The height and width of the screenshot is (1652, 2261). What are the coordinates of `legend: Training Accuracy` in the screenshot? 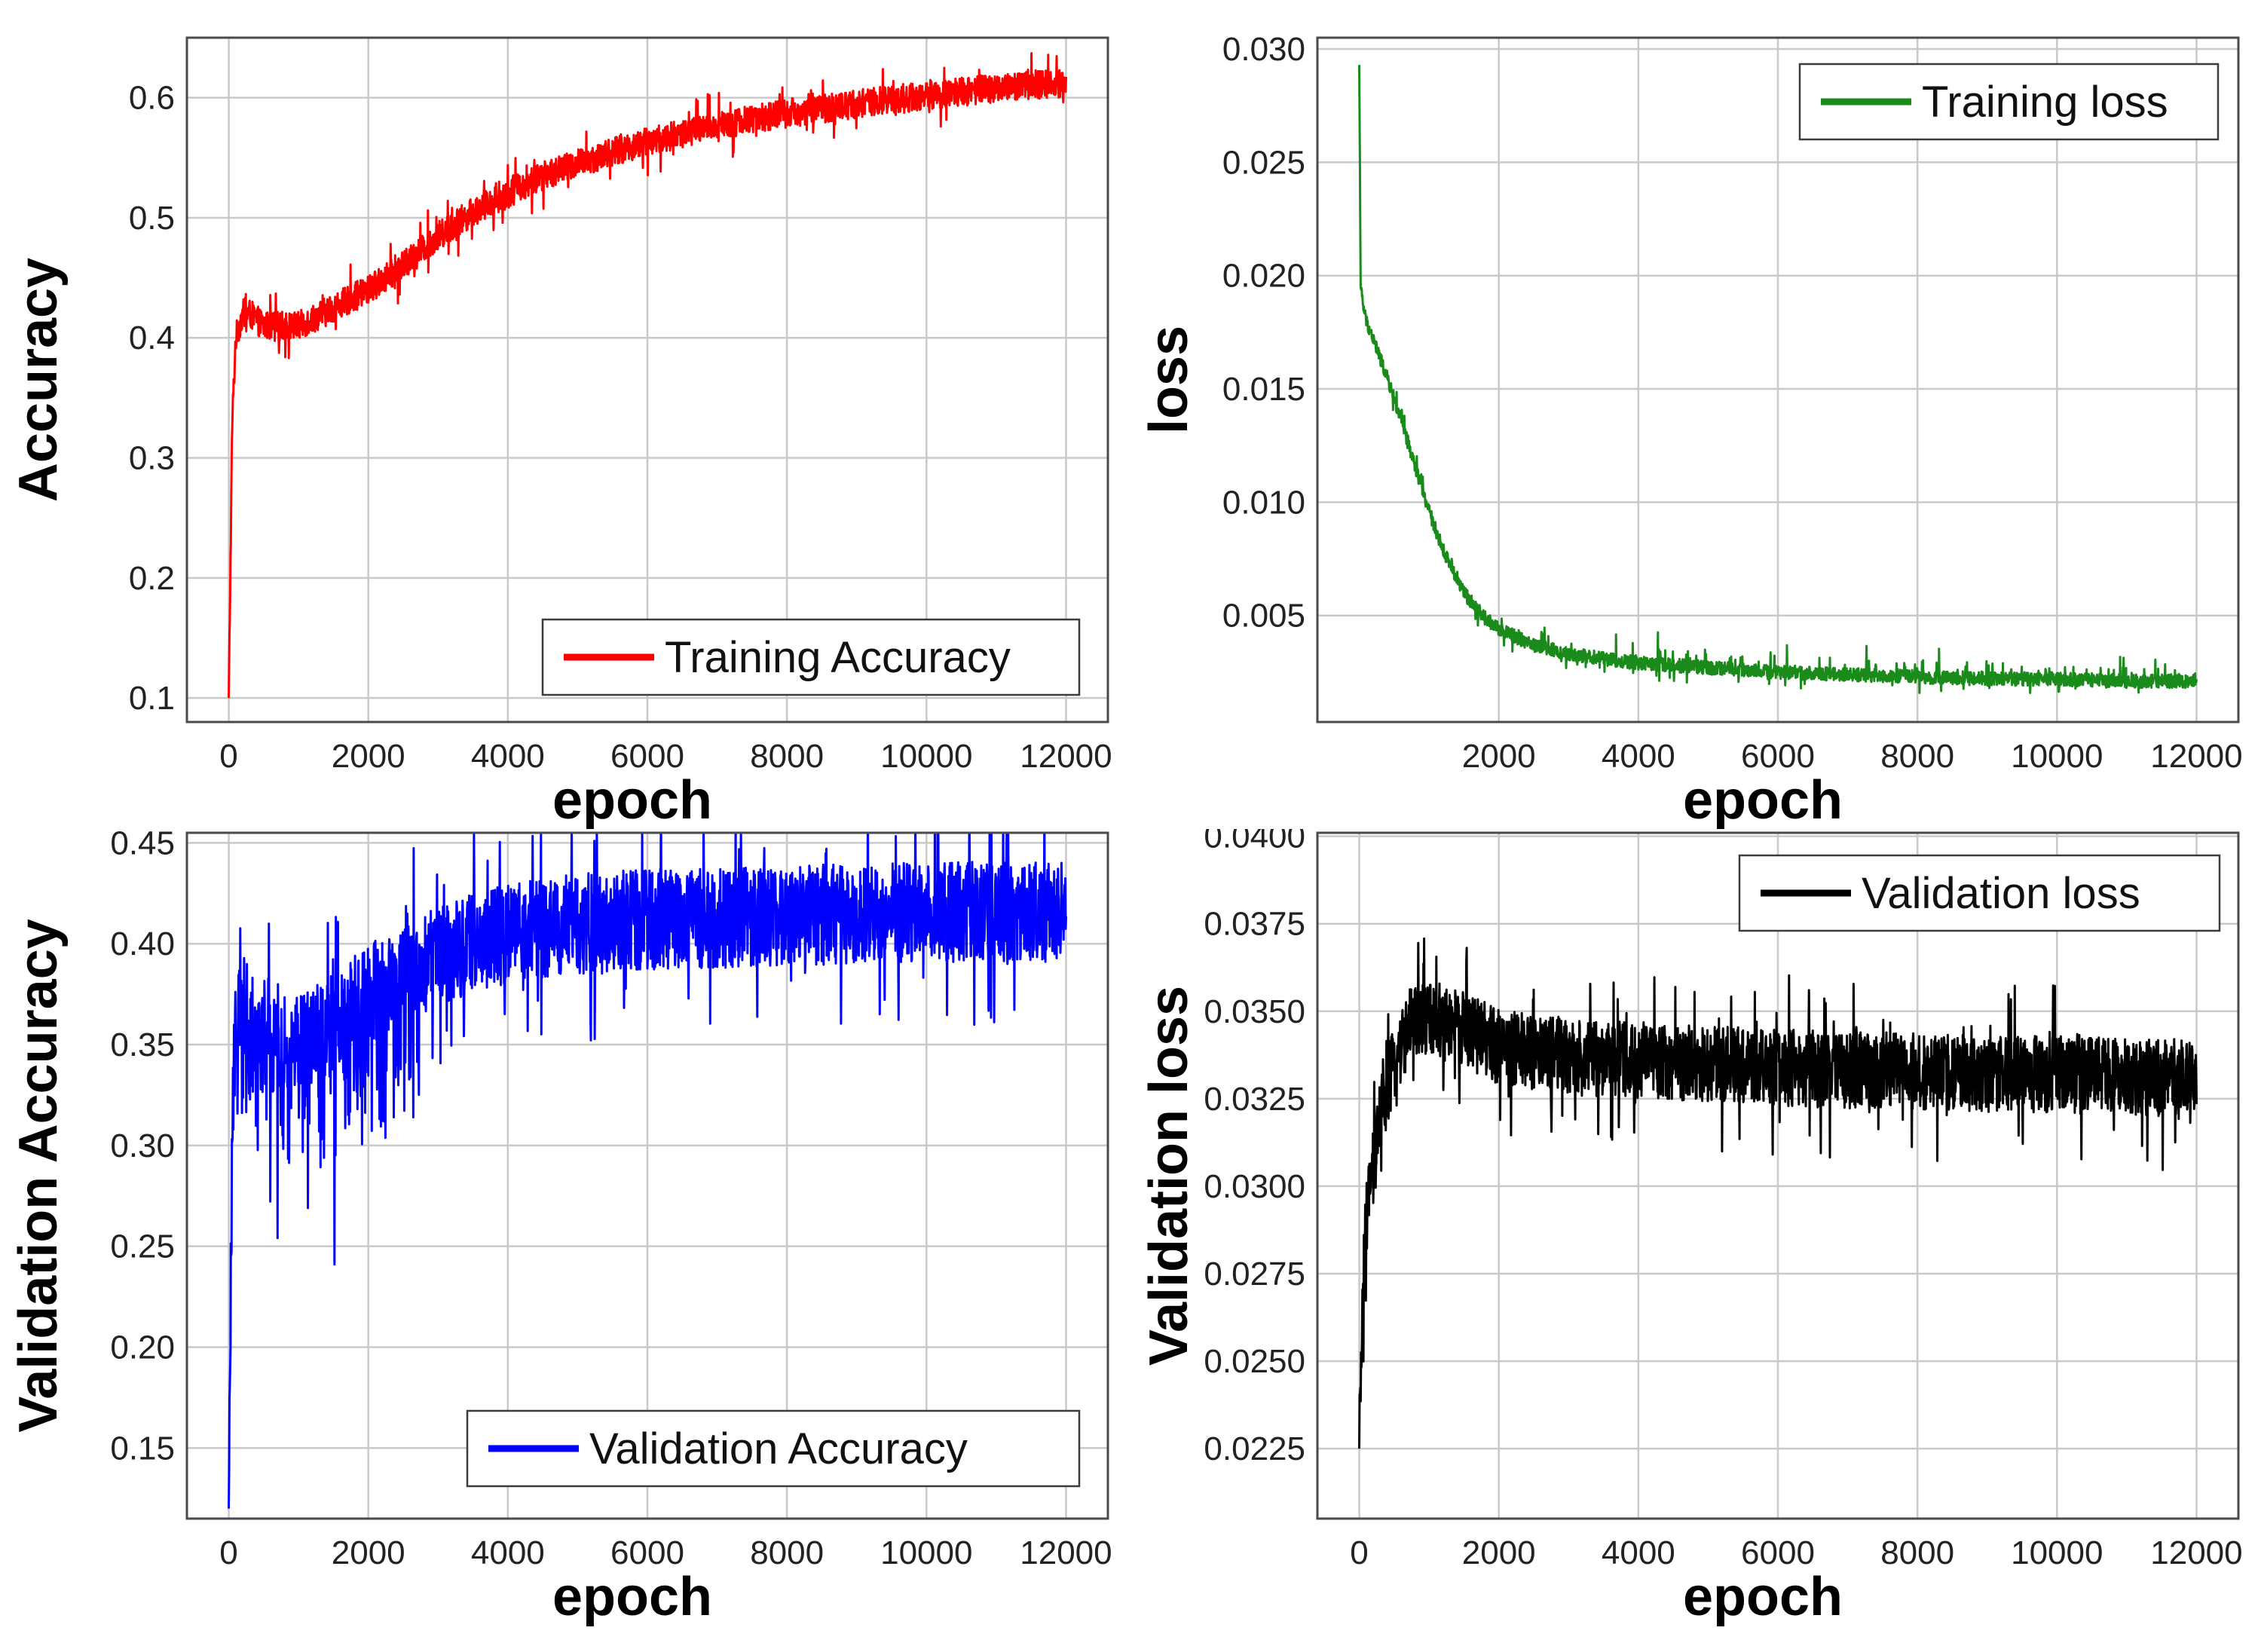 It's located at (811, 657).